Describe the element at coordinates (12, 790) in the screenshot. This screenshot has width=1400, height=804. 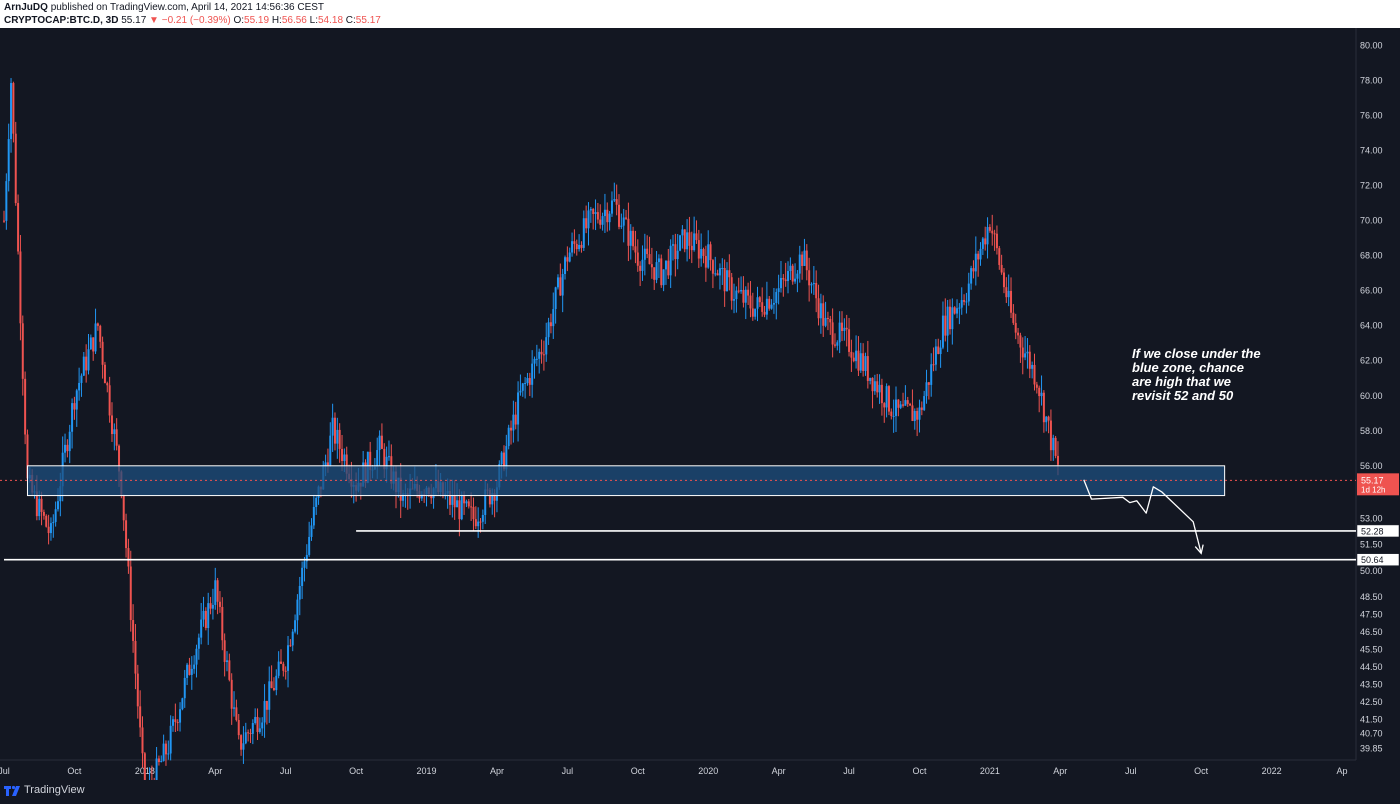
I see `tradingview-icon` at that location.